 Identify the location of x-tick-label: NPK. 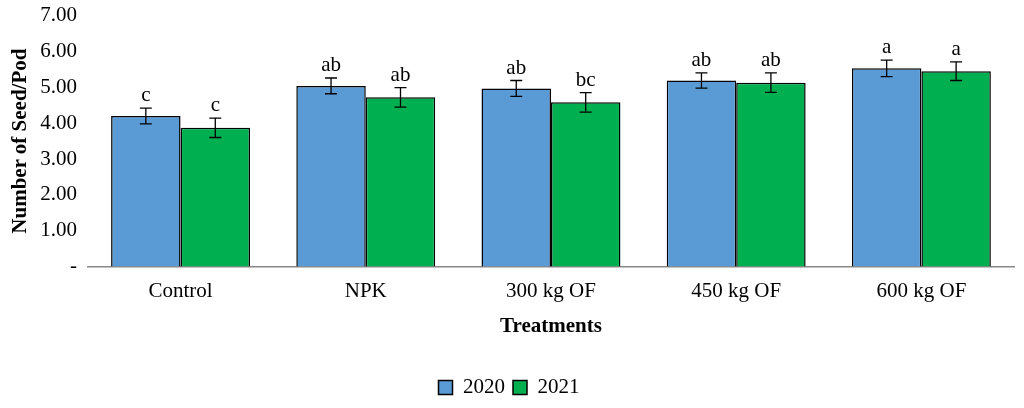
(365, 289).